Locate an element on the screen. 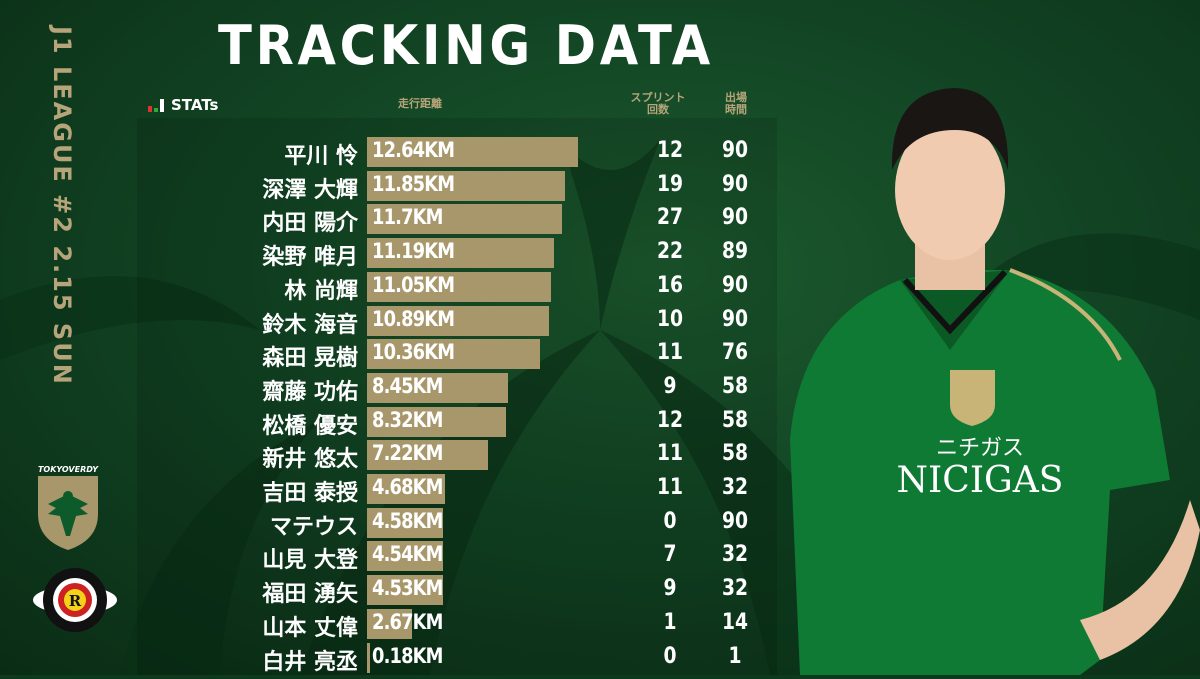 The height and width of the screenshot is (679, 1200). distance-label: 8.32KM is located at coordinates (407, 419).